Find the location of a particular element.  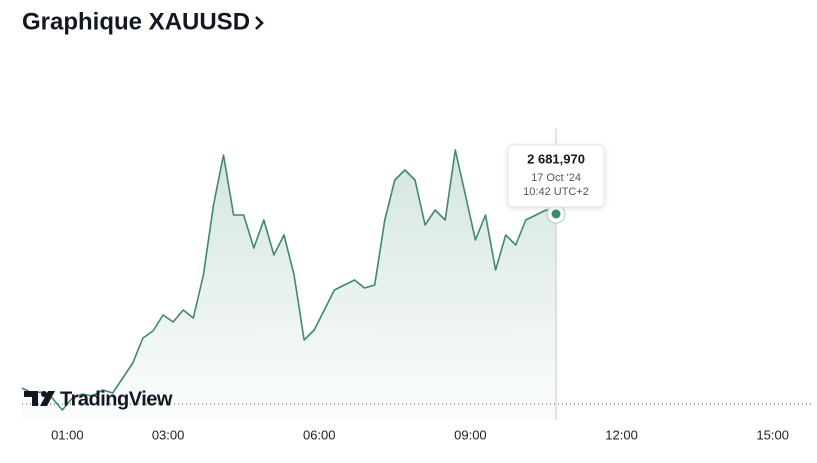

chart-title: Graphique XAUUSD is located at coordinates (136, 21).